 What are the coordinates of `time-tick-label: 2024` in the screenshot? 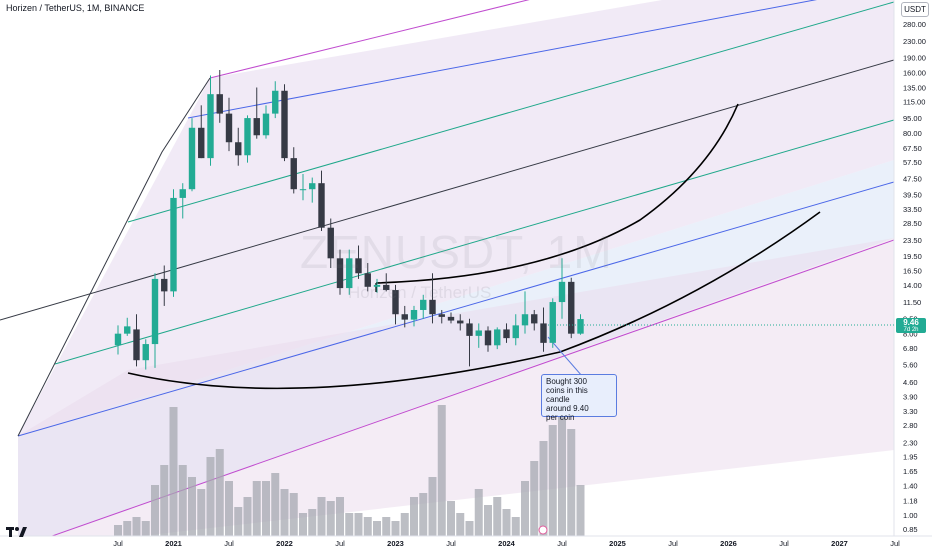 It's located at (507, 543).